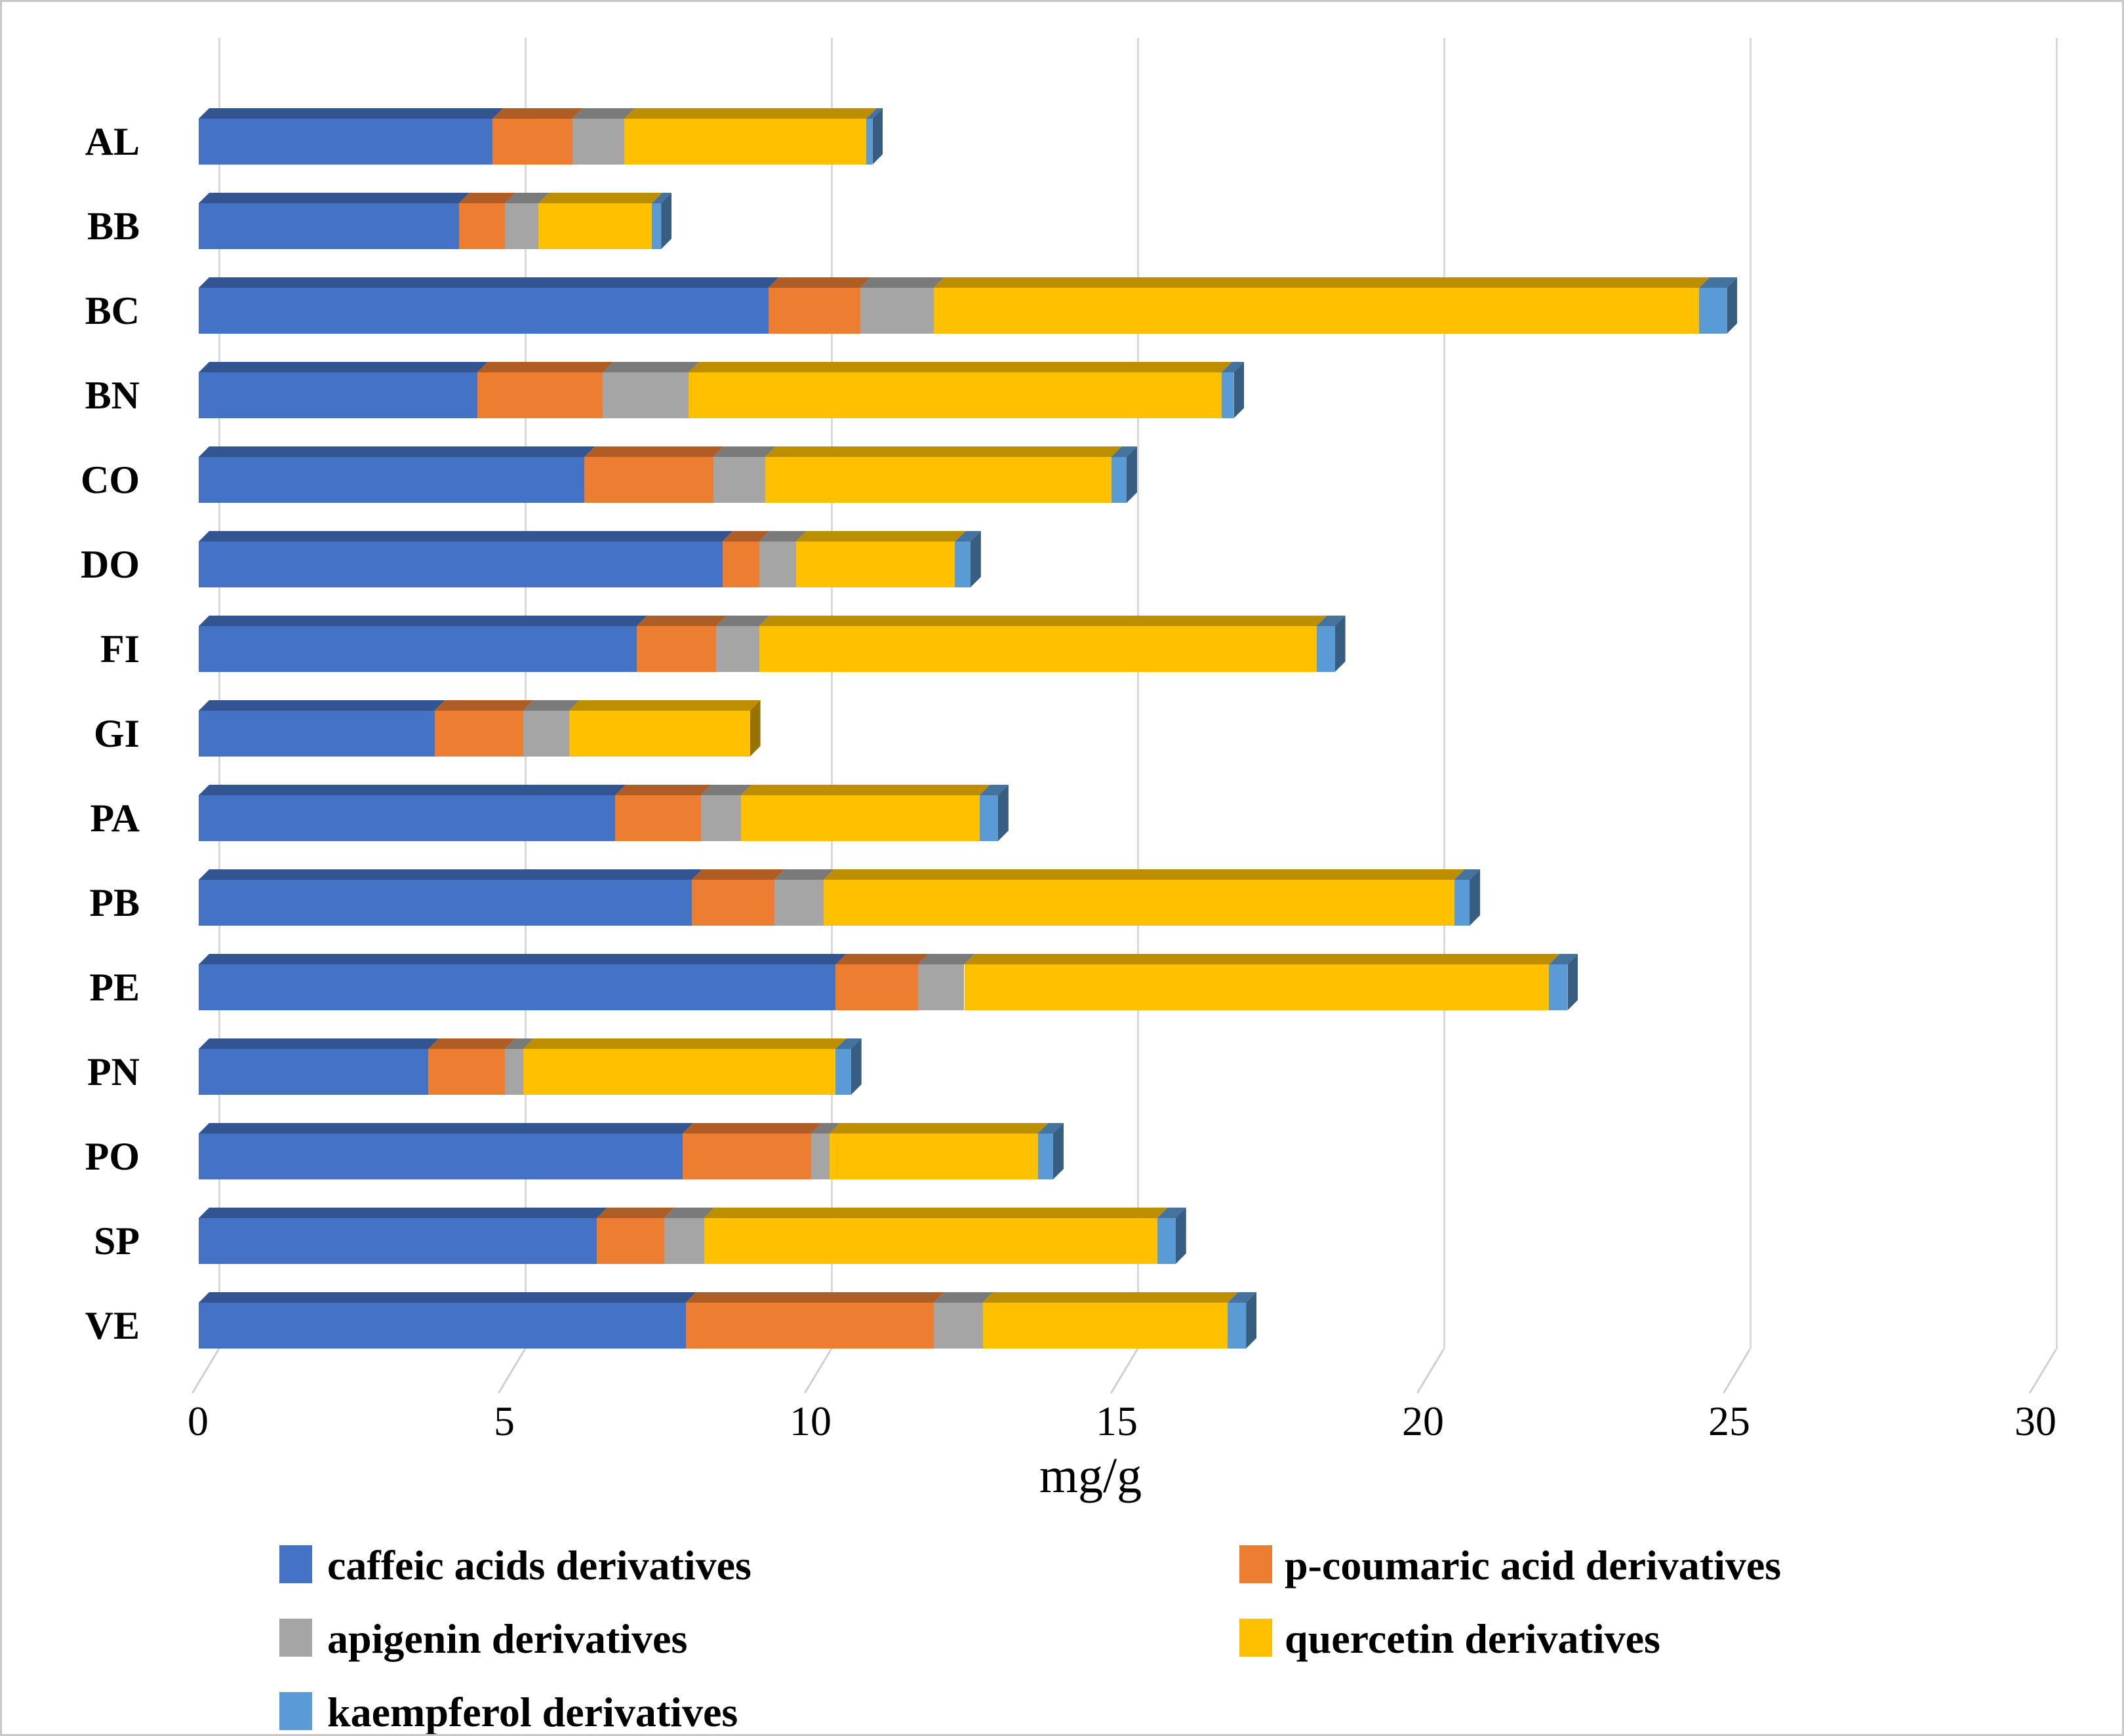  I want to click on y-axis-label: PB, so click(115, 902).